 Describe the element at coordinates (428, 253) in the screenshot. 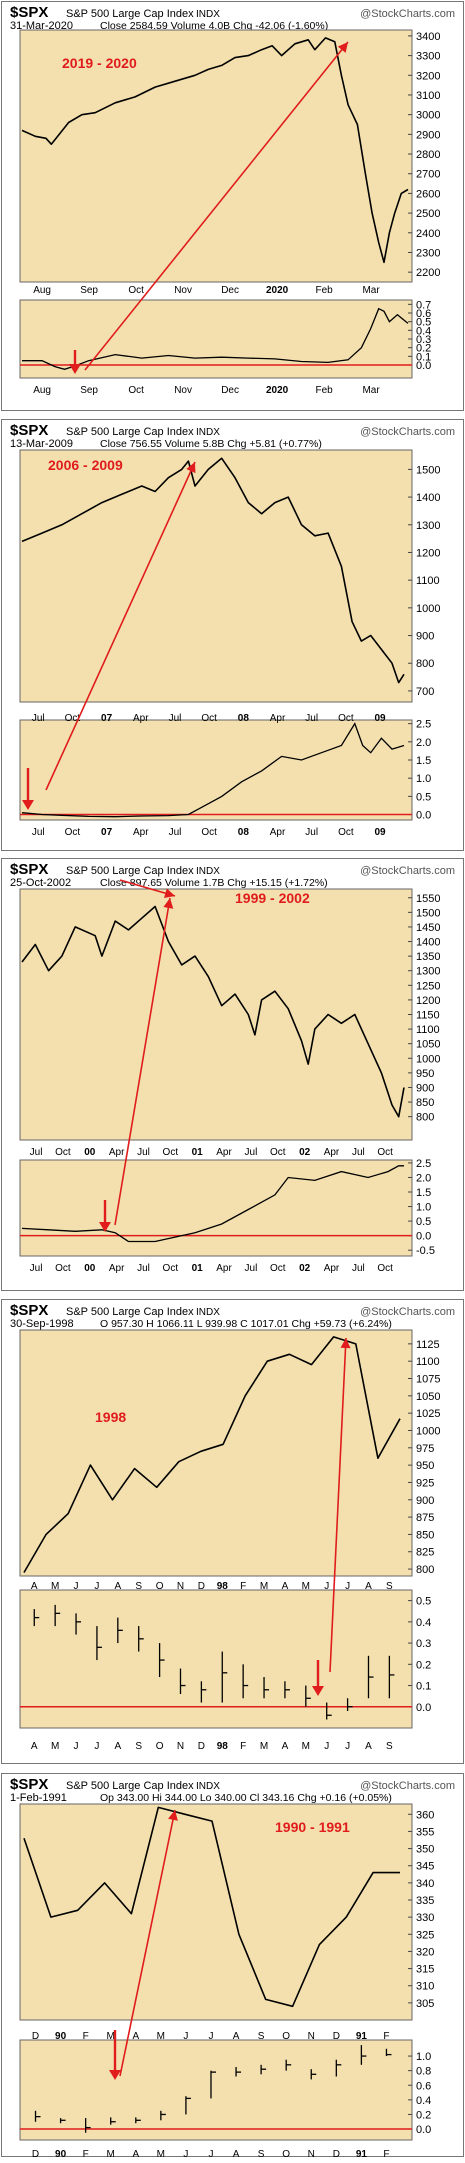

I see `y-tick-label: 2300` at that location.